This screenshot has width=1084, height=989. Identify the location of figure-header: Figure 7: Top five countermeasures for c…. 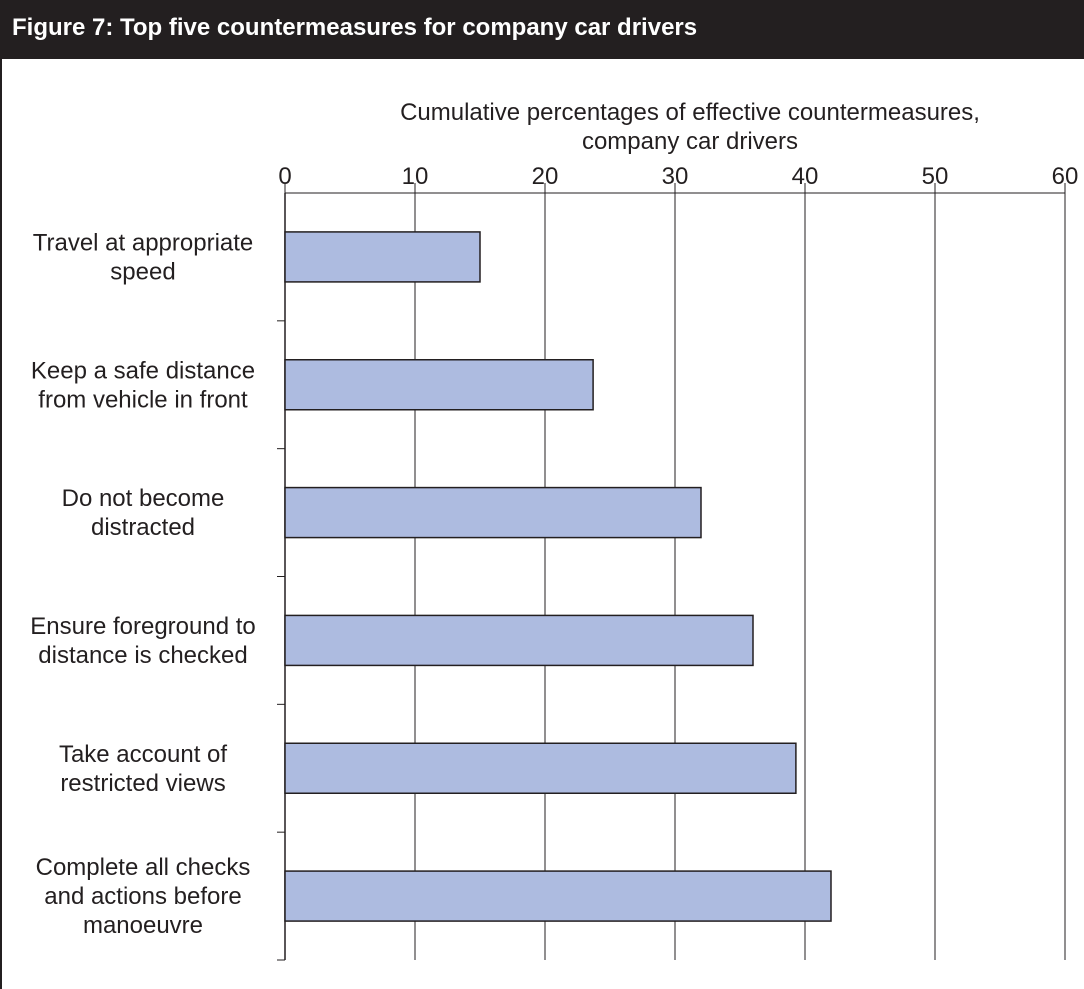
(542, 29).